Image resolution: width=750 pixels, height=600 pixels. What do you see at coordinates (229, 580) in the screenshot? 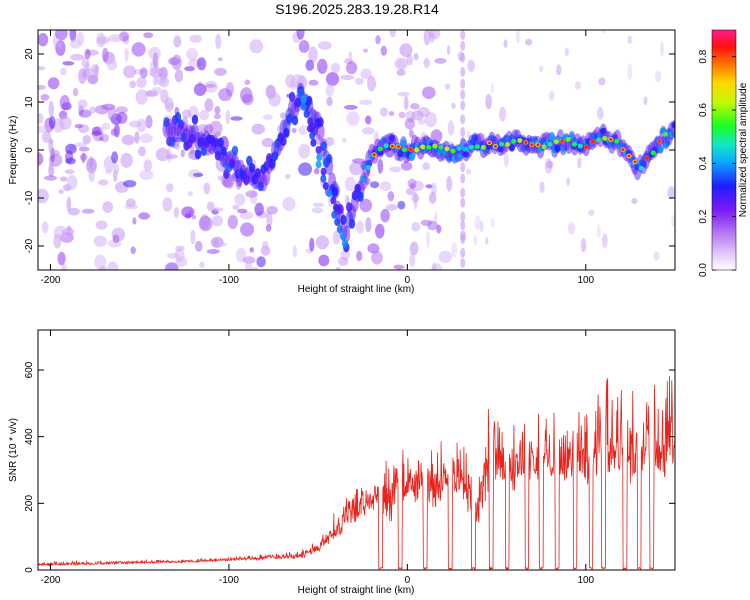
I see `x-tick-label: -100` at bounding box center [229, 580].